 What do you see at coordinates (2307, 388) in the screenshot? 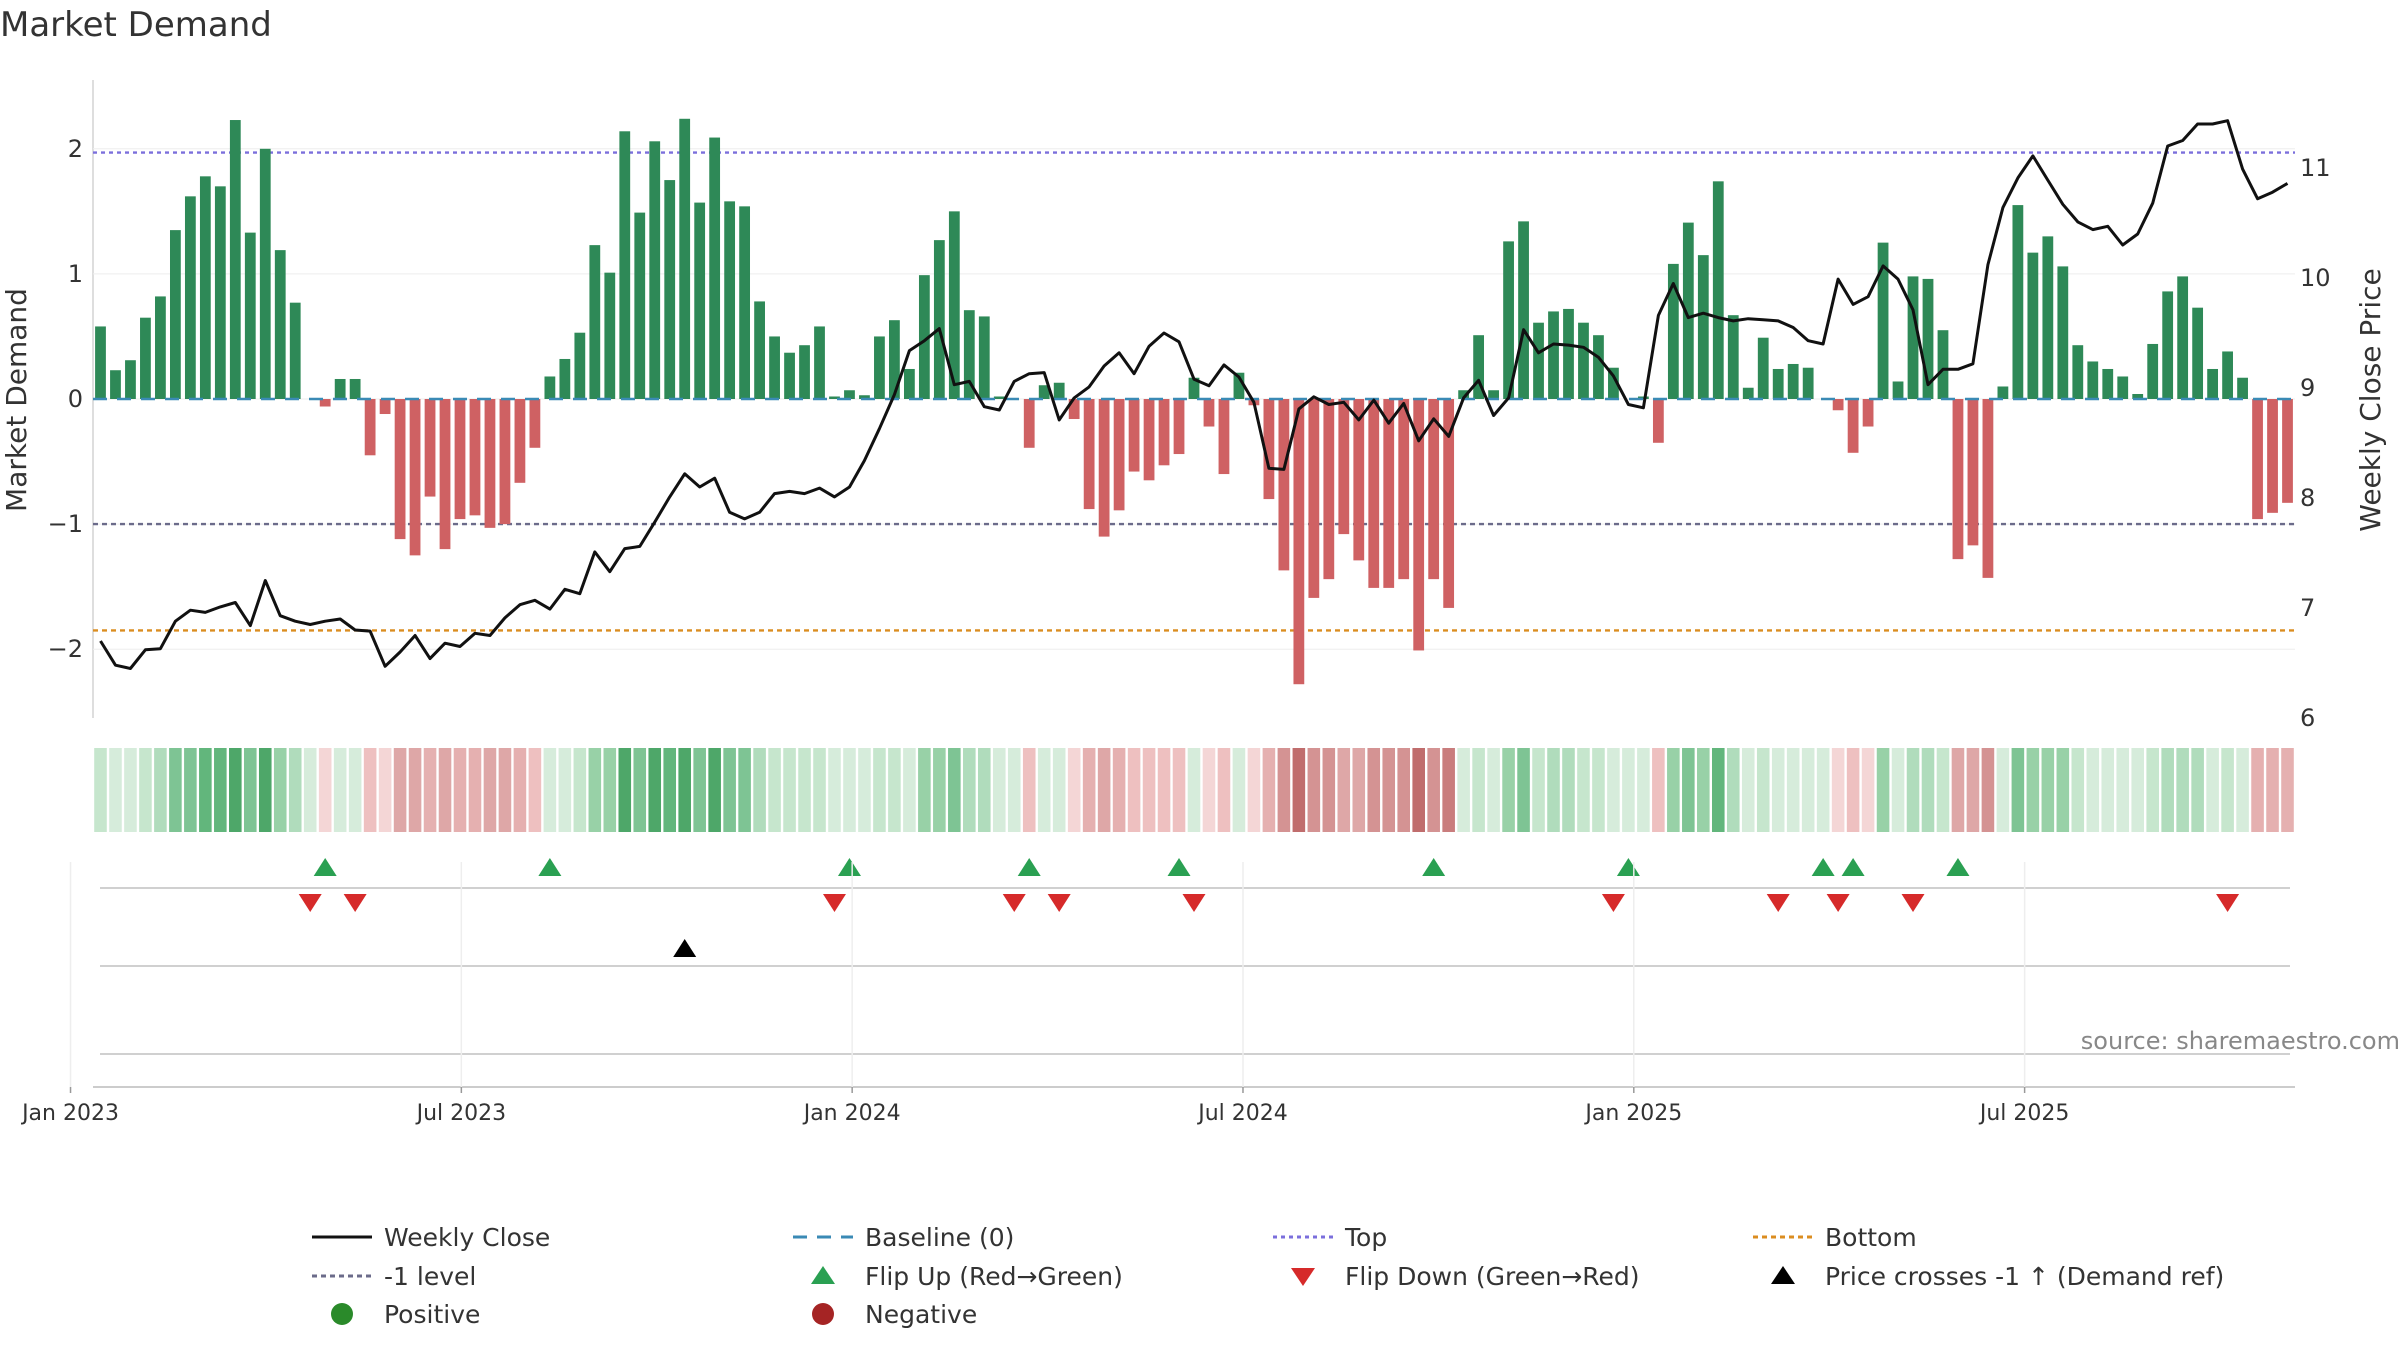
I see `y2-tick-label: 9` at bounding box center [2307, 388].